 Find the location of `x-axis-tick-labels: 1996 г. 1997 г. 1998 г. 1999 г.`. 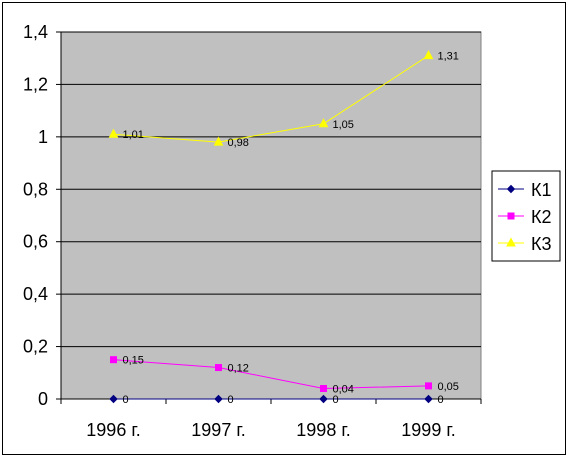

x-axis-tick-labels: 1996 г. 1997 г. 1998 г. 1999 г. is located at coordinates (270, 430).